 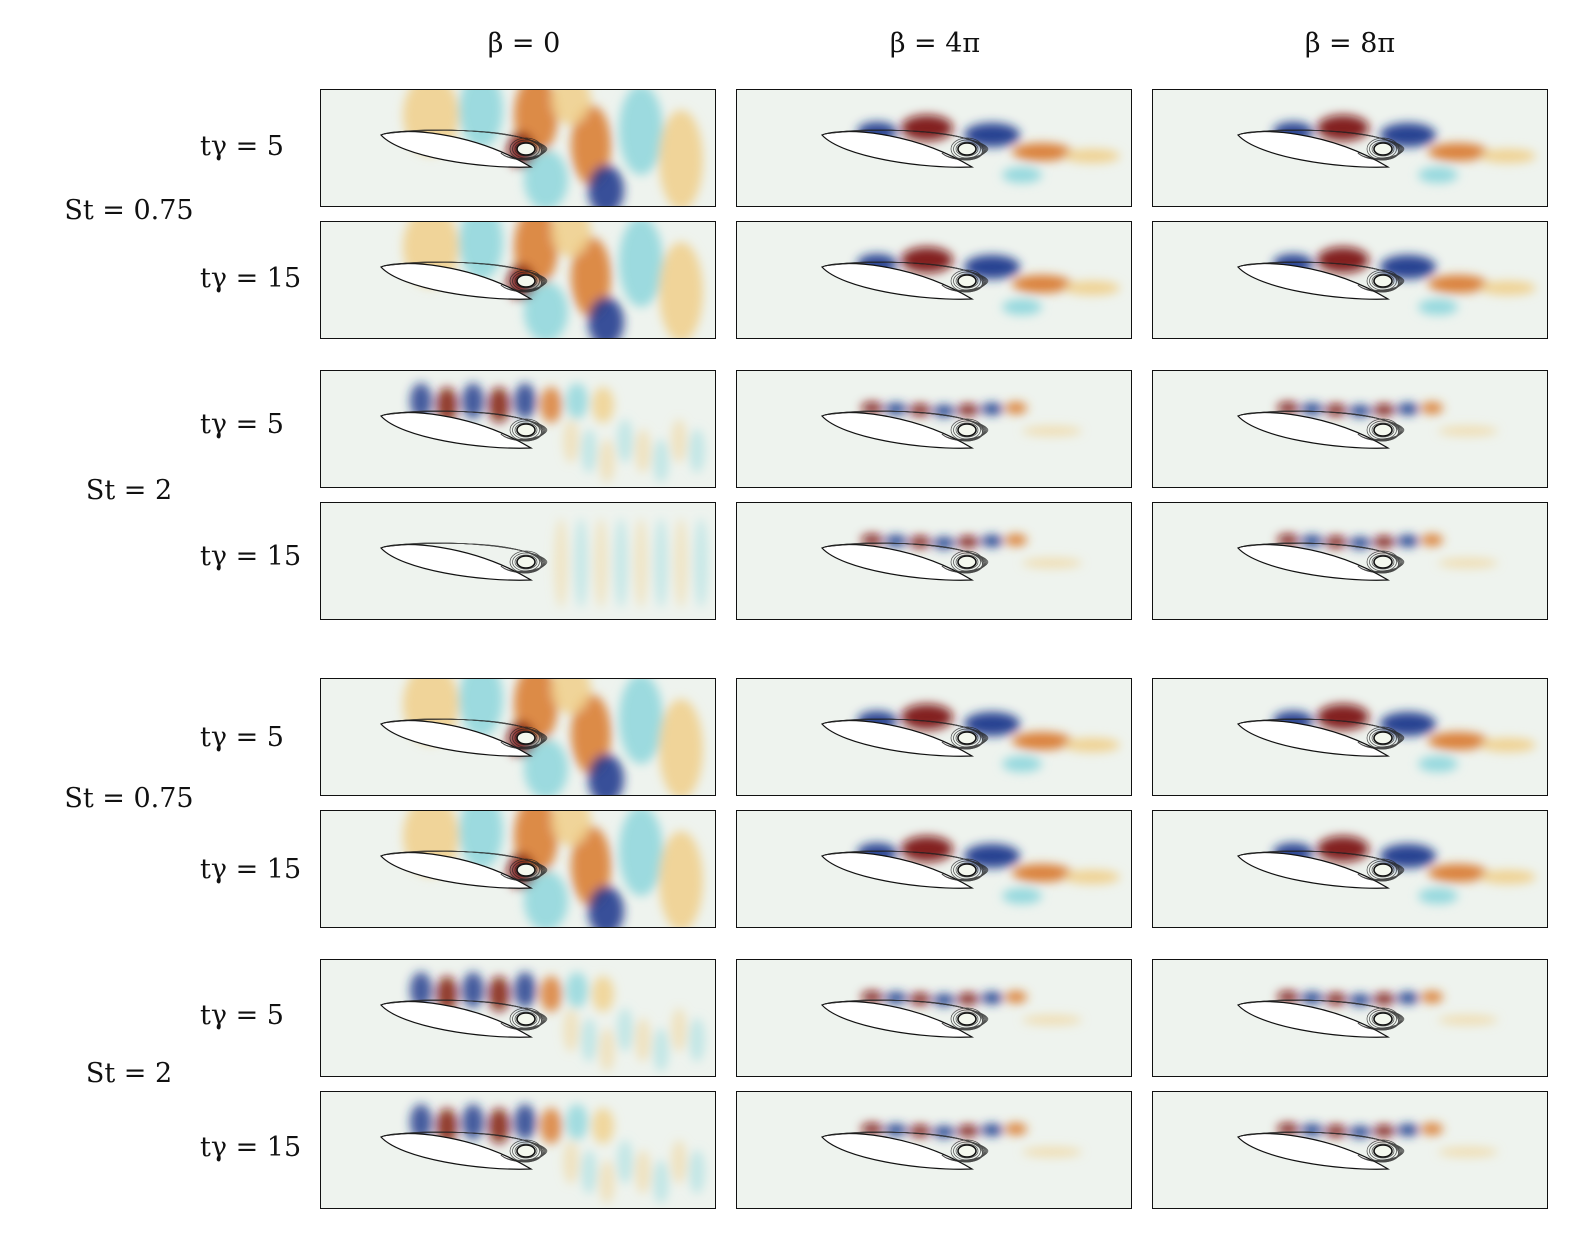 I want to click on group-label-st-075-b: St = 0.75, so click(x=129, y=798).